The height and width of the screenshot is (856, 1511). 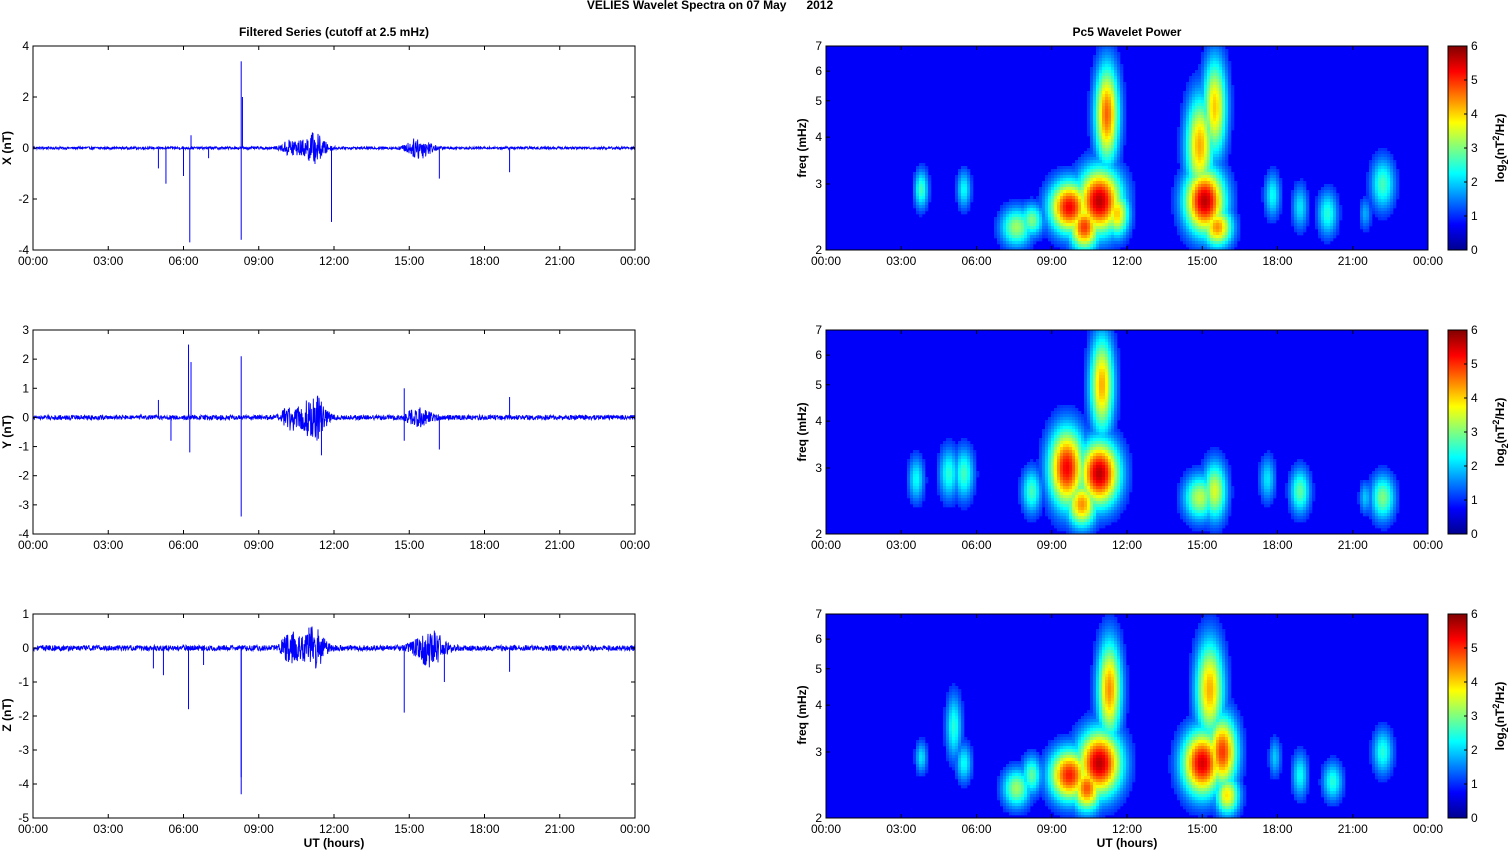 What do you see at coordinates (1474, 114) in the screenshot?
I see `colorbar-tick-label: 4` at bounding box center [1474, 114].